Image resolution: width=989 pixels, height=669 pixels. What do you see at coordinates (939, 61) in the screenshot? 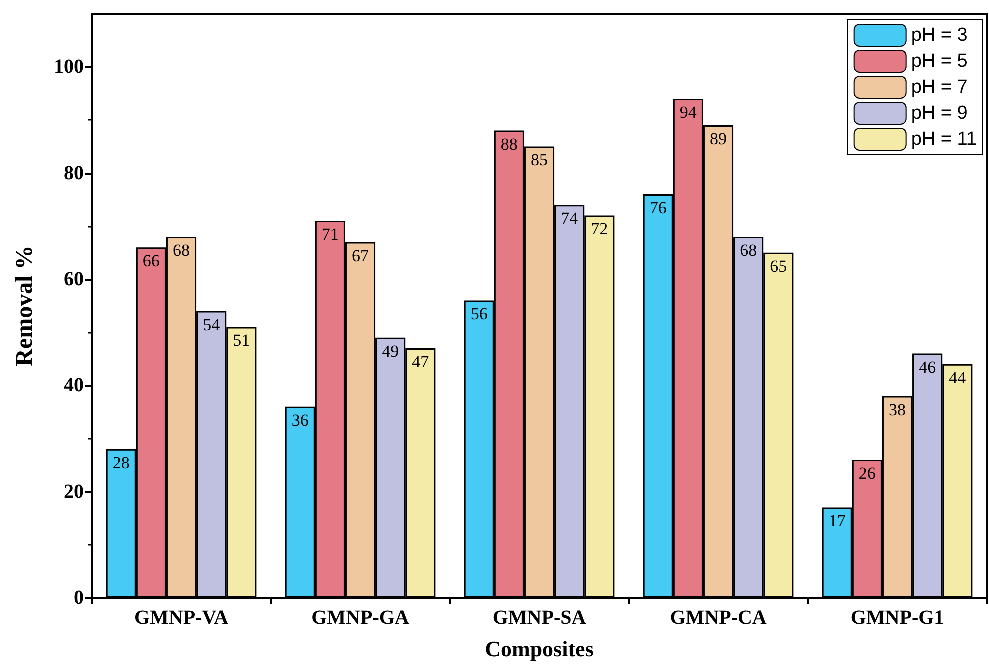
I see `legend-label: pH = 5` at bounding box center [939, 61].